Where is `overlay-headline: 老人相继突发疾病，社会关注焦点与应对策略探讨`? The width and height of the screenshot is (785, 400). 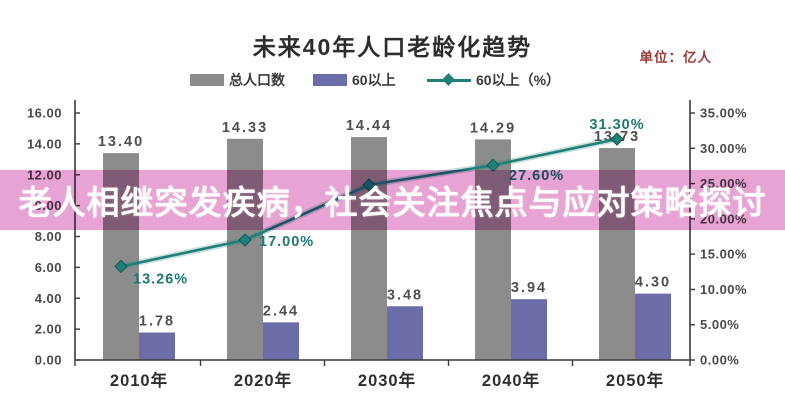 overlay-headline: 老人相继突发疾病，社会关注焦点与应对策略探讨 is located at coordinates (392, 202).